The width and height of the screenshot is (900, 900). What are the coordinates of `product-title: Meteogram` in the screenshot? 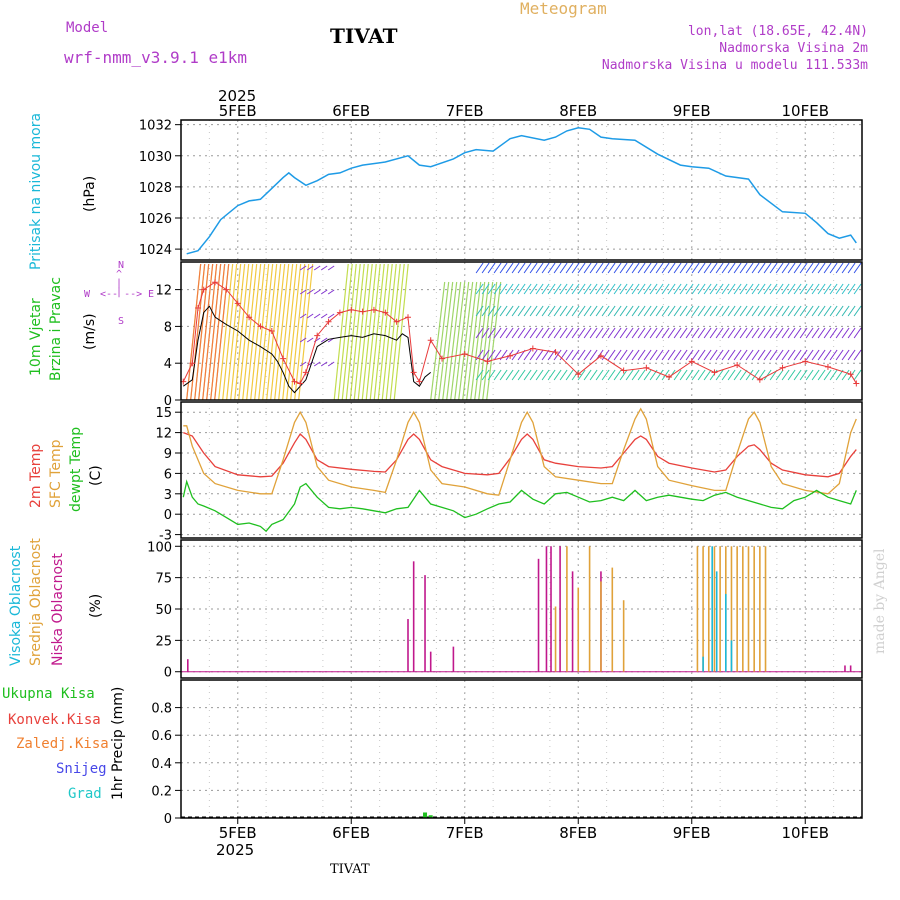 It's located at (563, 9).